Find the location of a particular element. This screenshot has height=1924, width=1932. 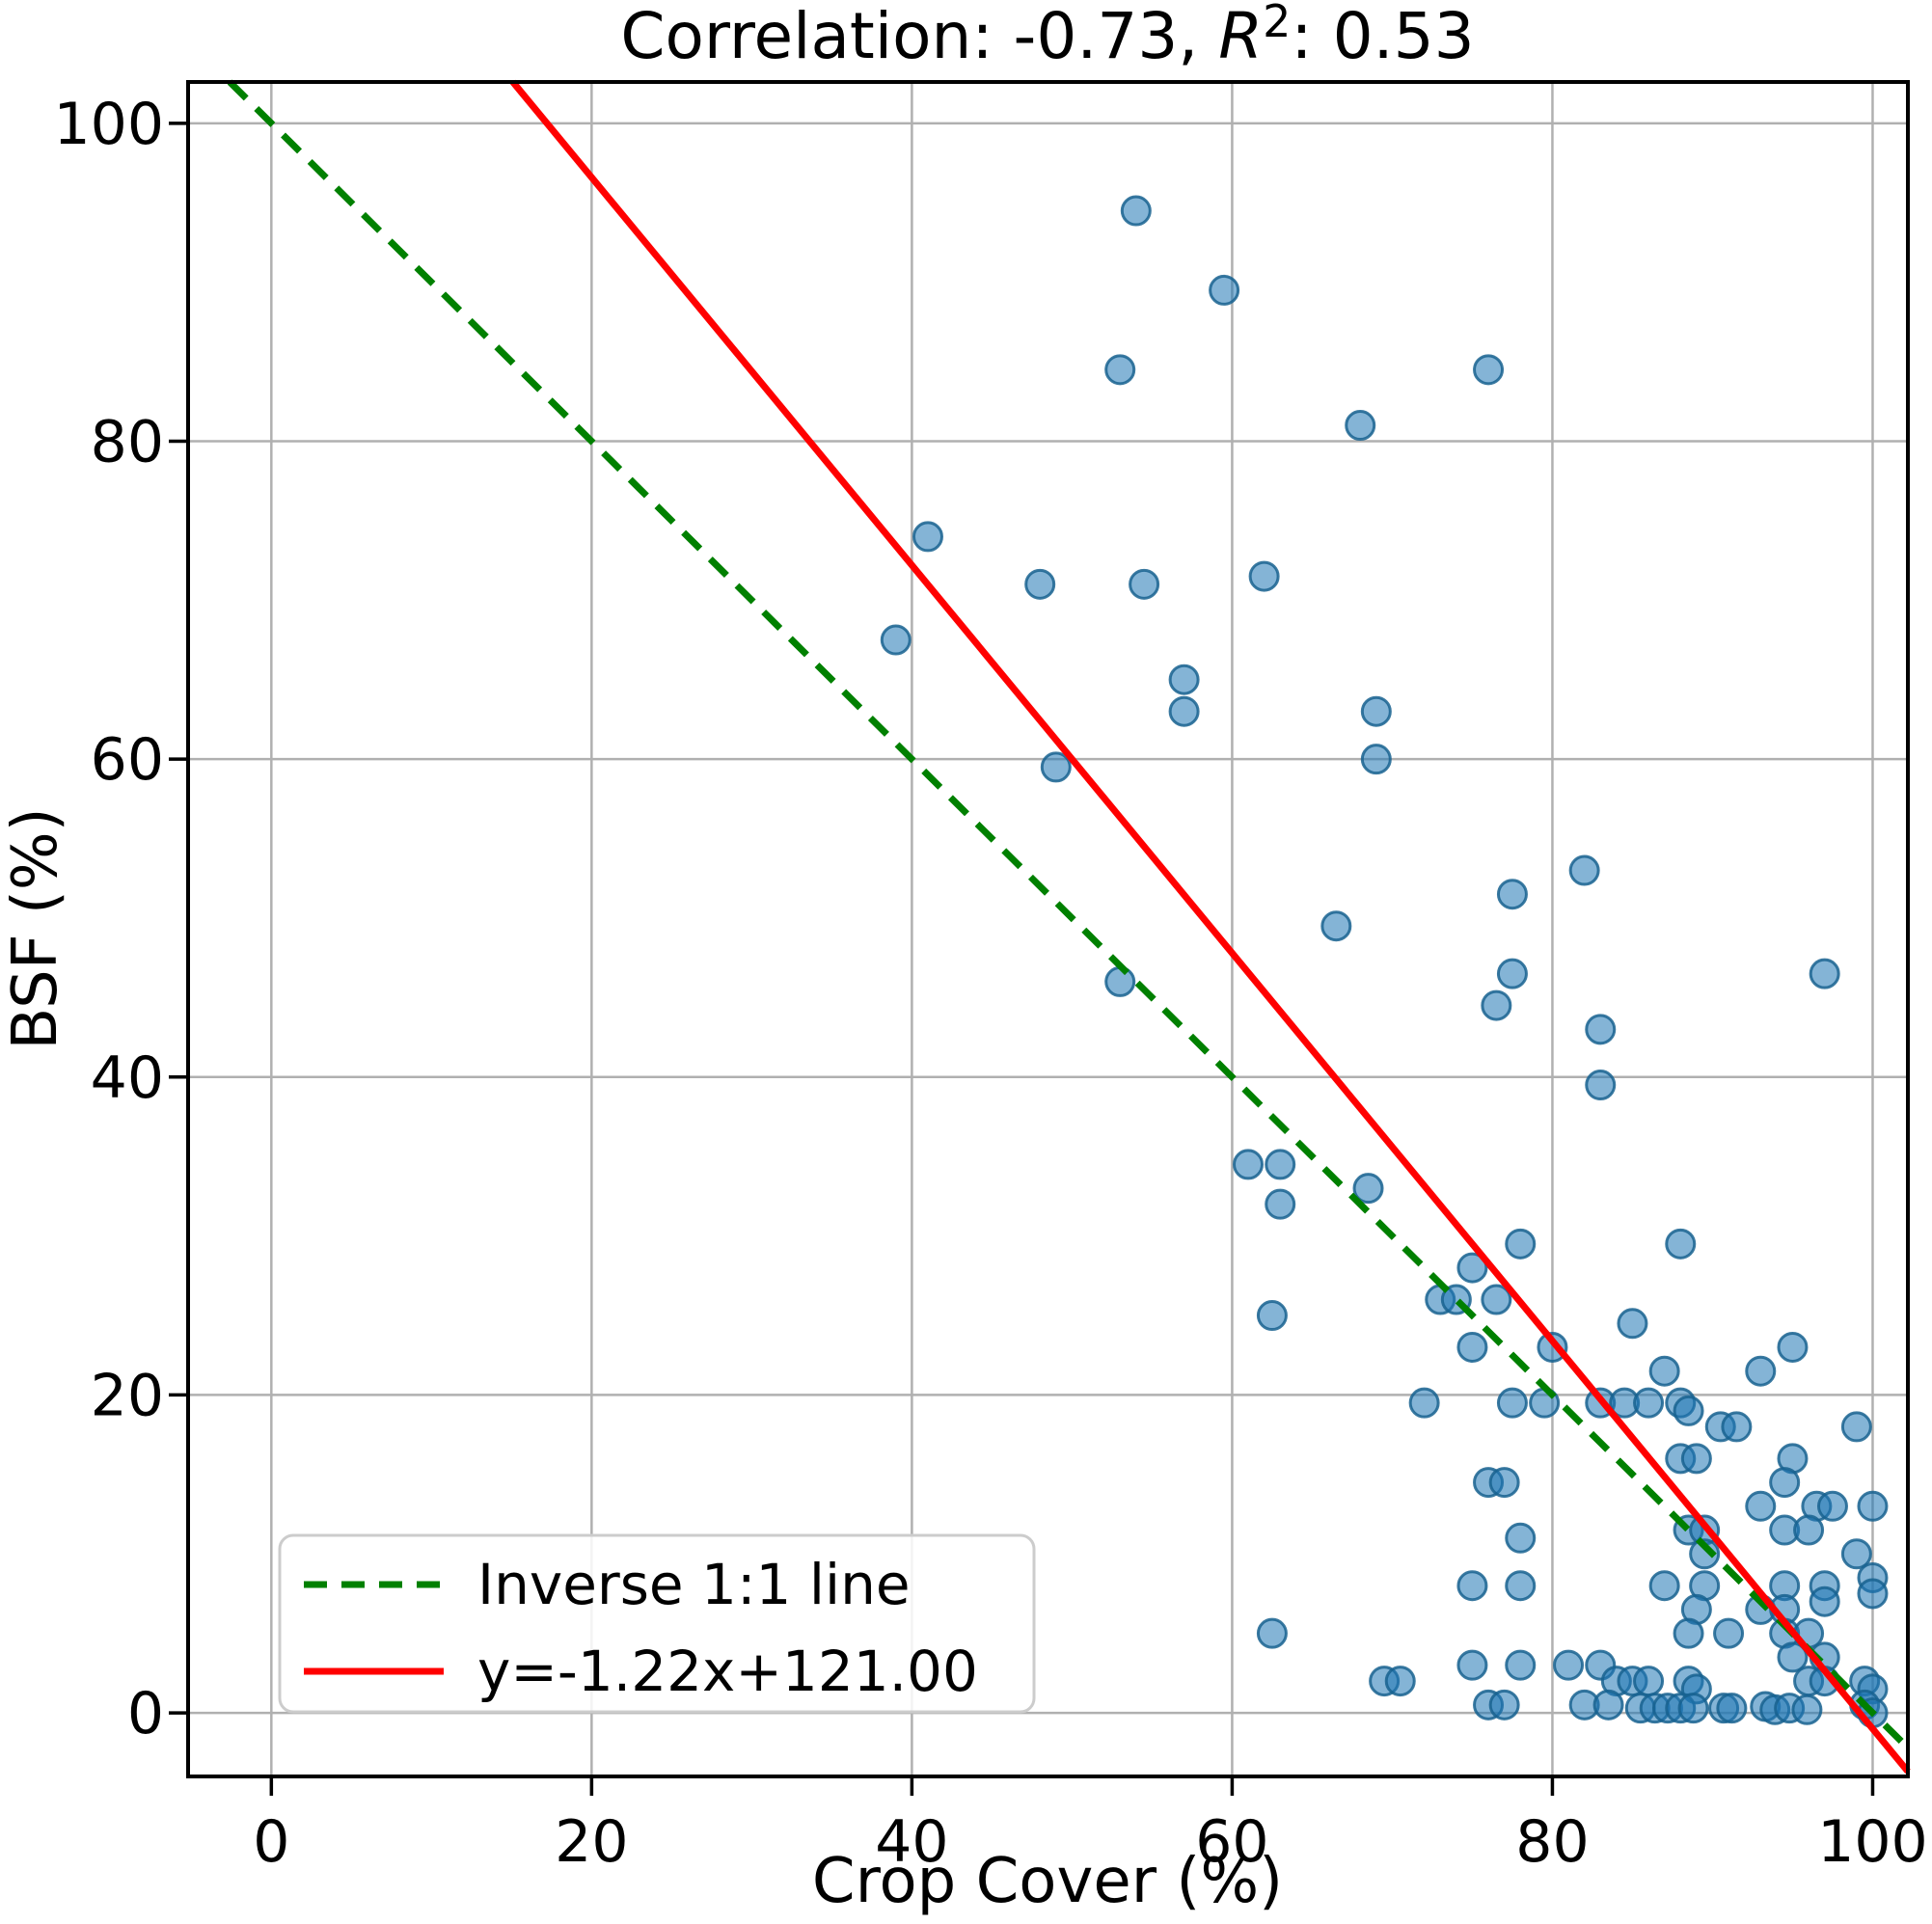

legend-box is located at coordinates (657, 1623).